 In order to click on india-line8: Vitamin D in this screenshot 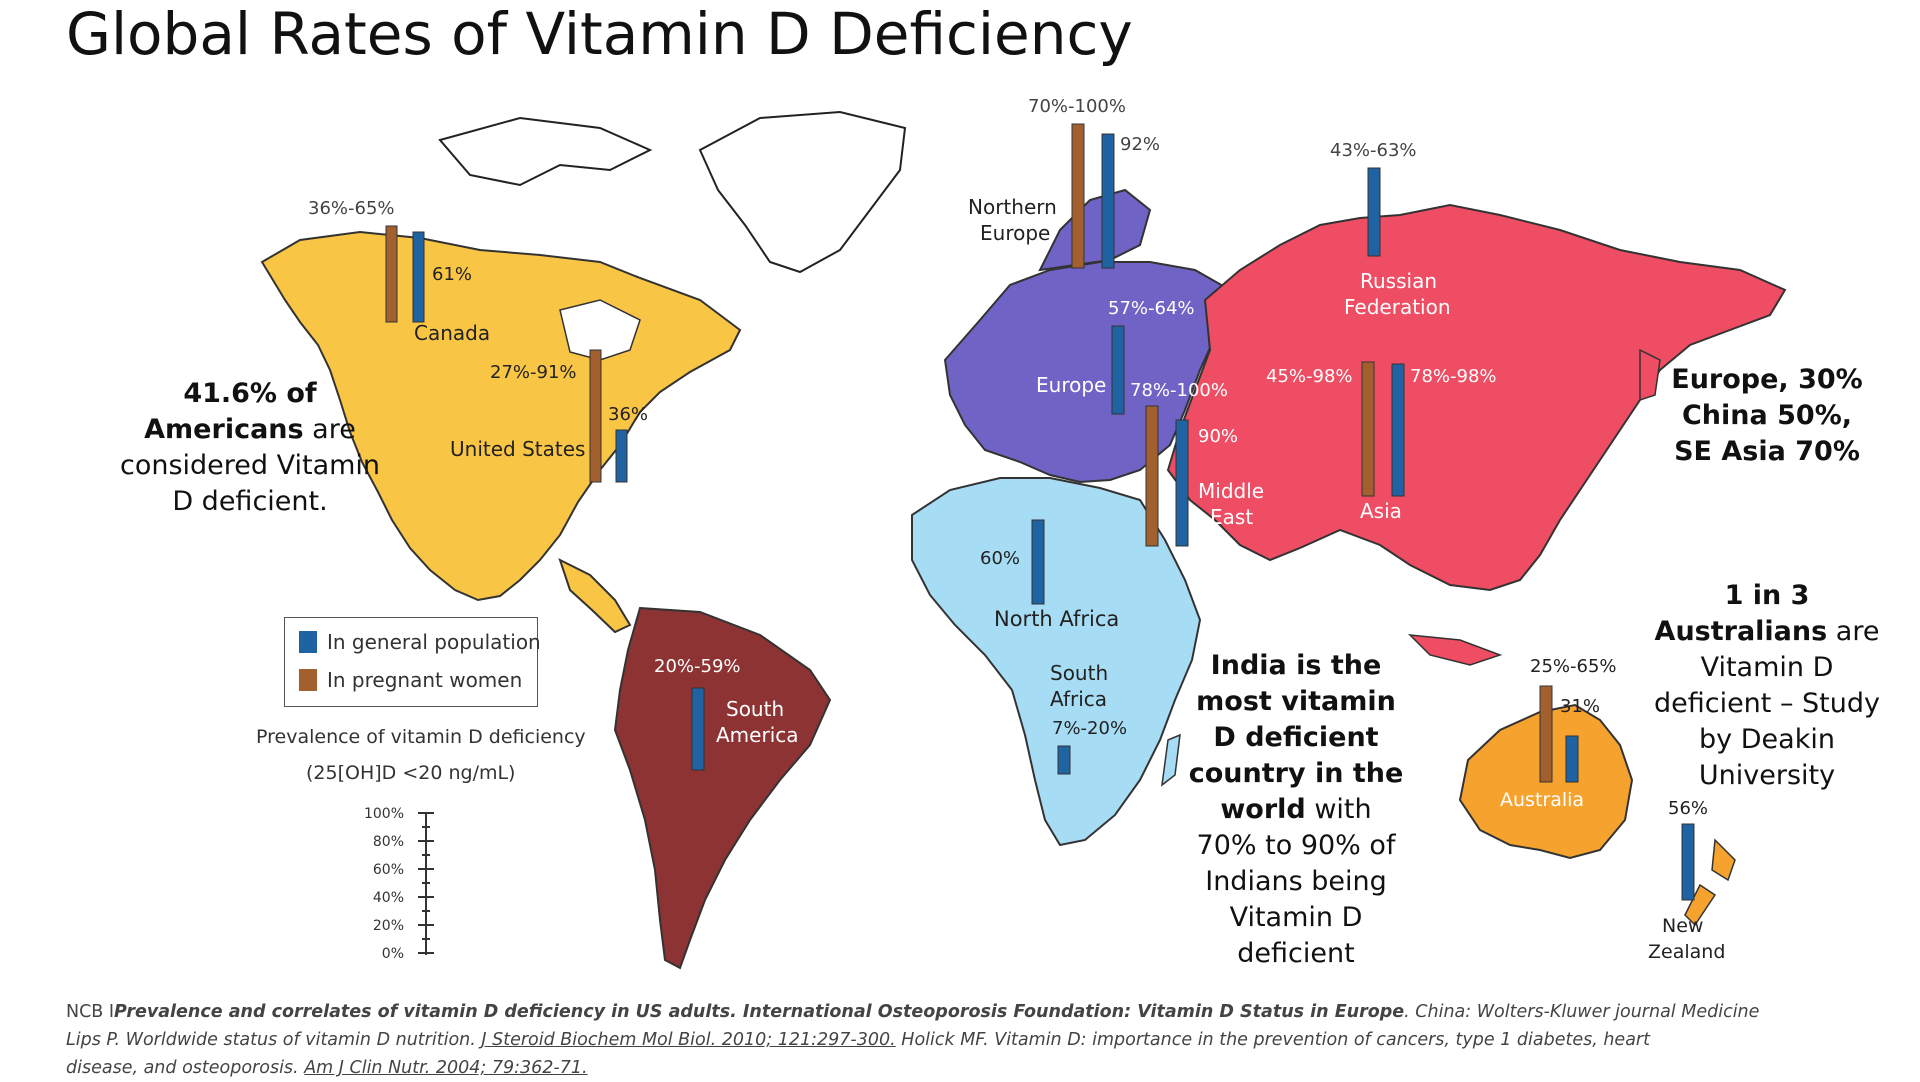, I will do `click(1296, 917)`.